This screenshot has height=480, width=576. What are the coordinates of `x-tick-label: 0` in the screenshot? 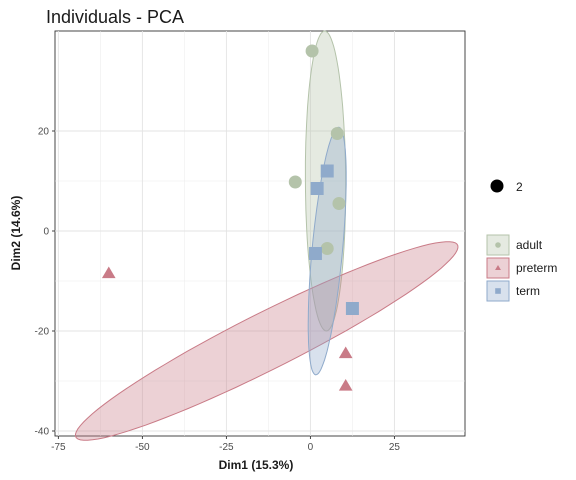 It's located at (311, 447).